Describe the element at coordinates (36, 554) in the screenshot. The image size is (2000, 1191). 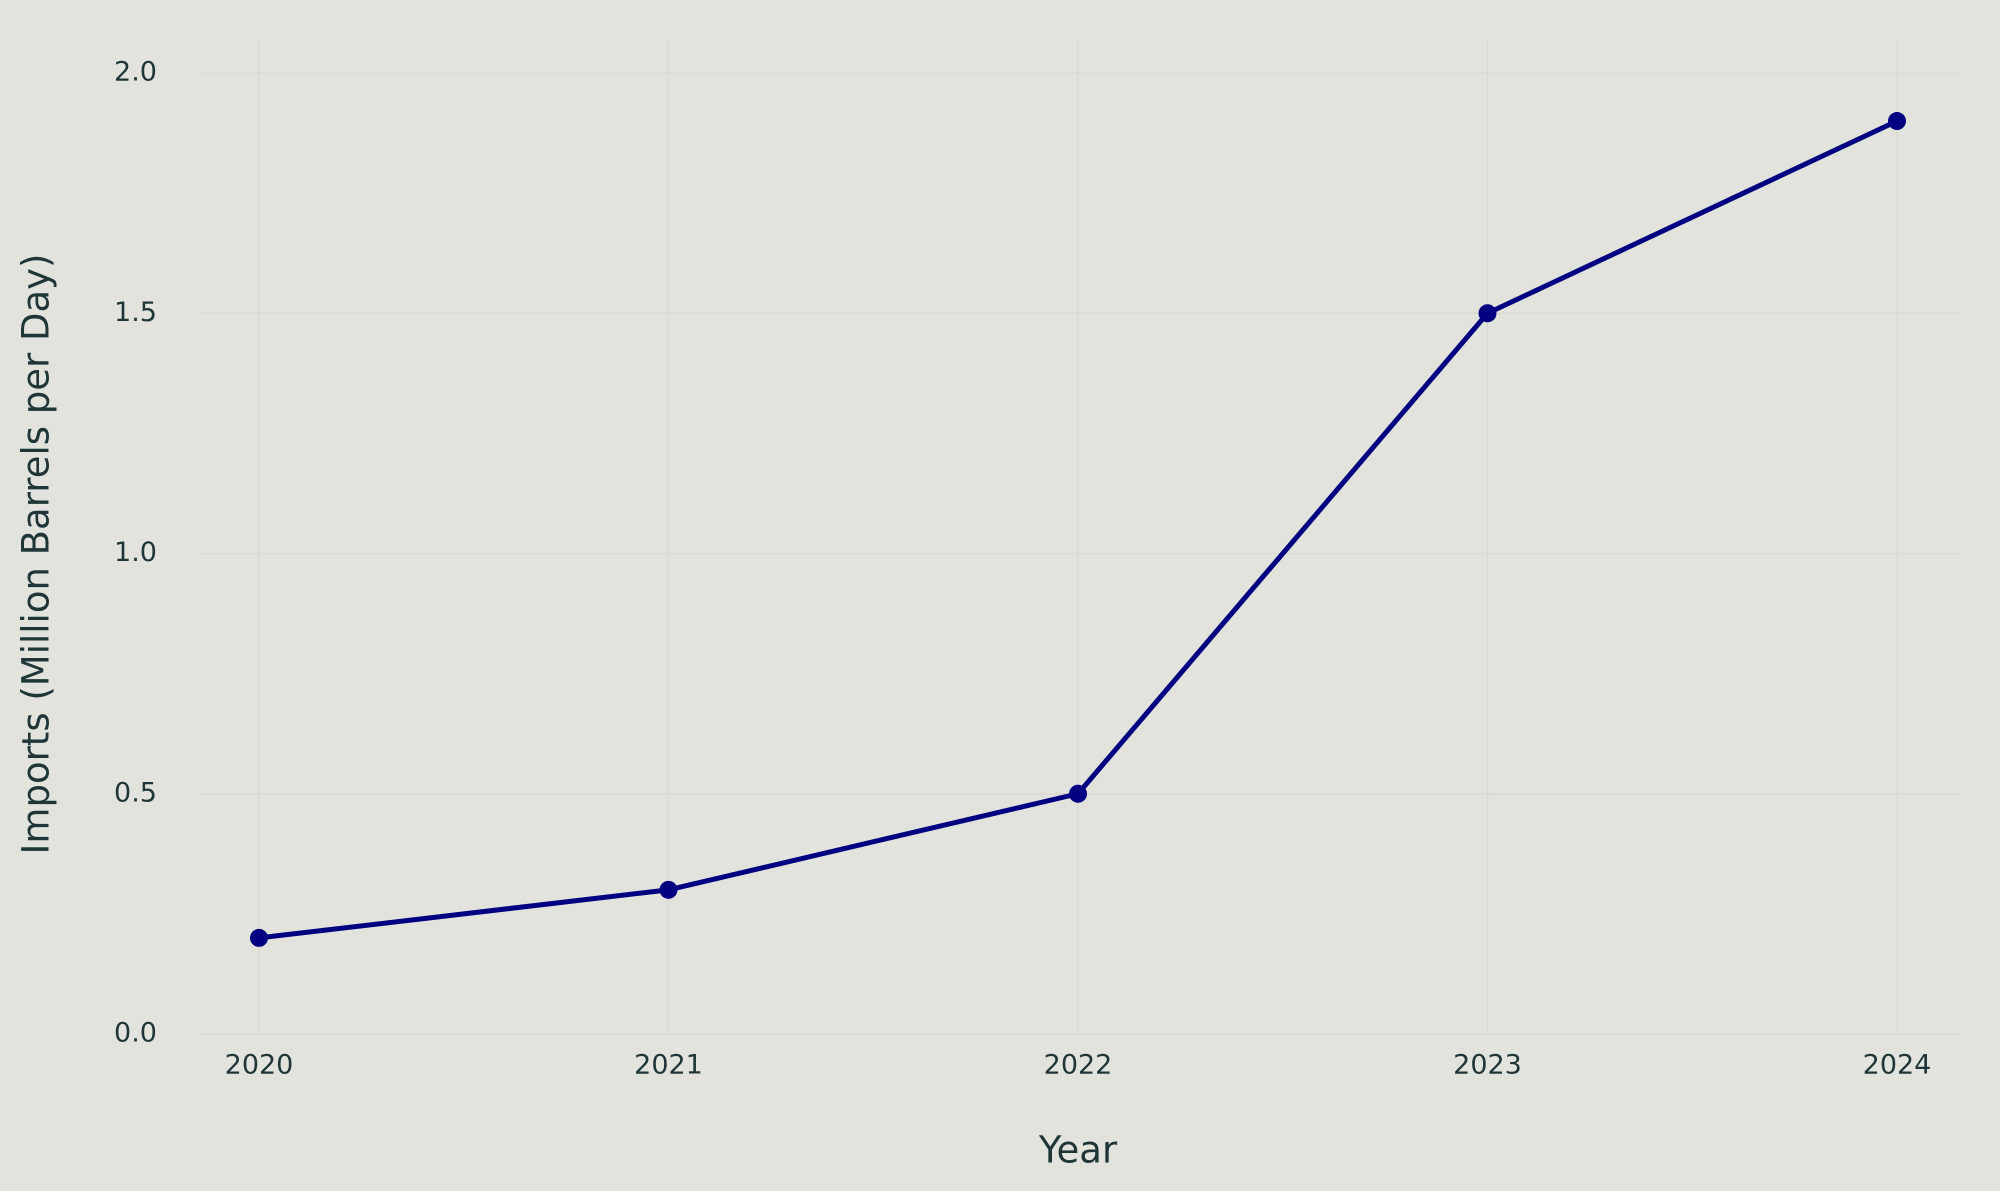
I see `y-axis-title: Imports (Million Barrels per Day)` at that location.